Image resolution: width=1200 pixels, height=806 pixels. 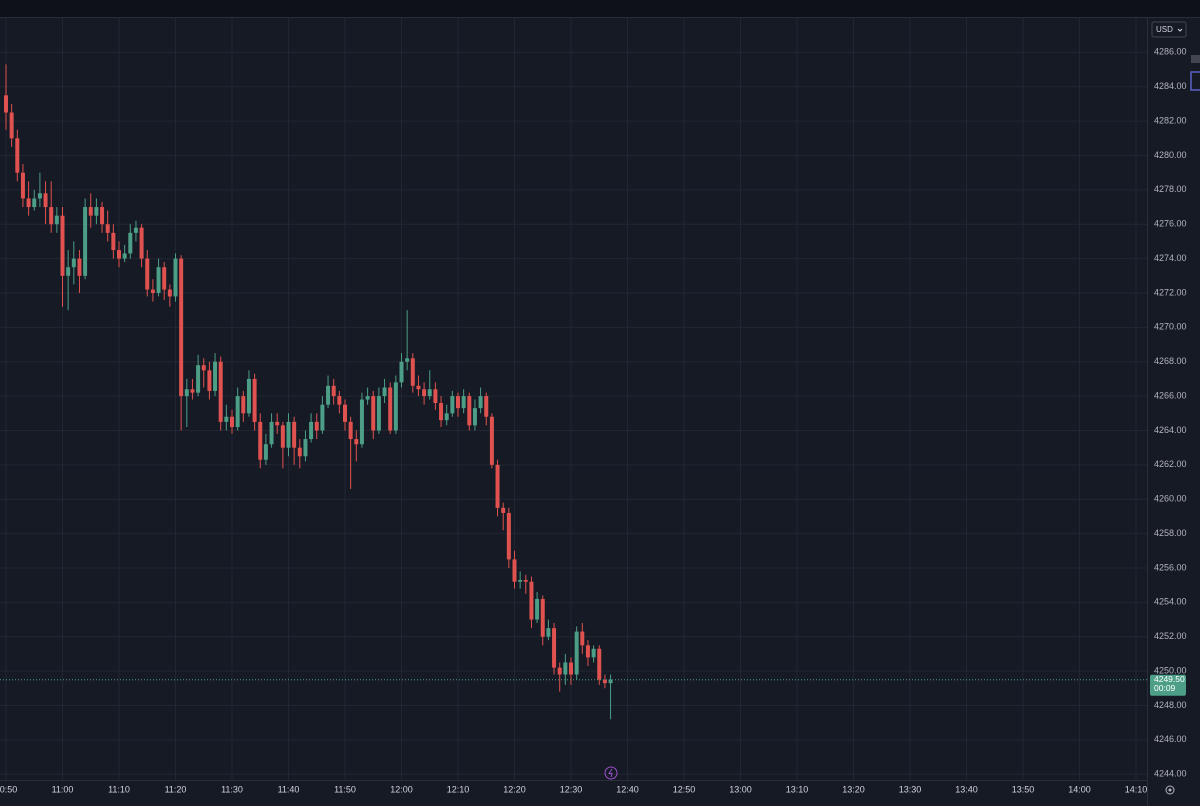 What do you see at coordinates (345, 789) in the screenshot?
I see `x-tick-label: 11:50` at bounding box center [345, 789].